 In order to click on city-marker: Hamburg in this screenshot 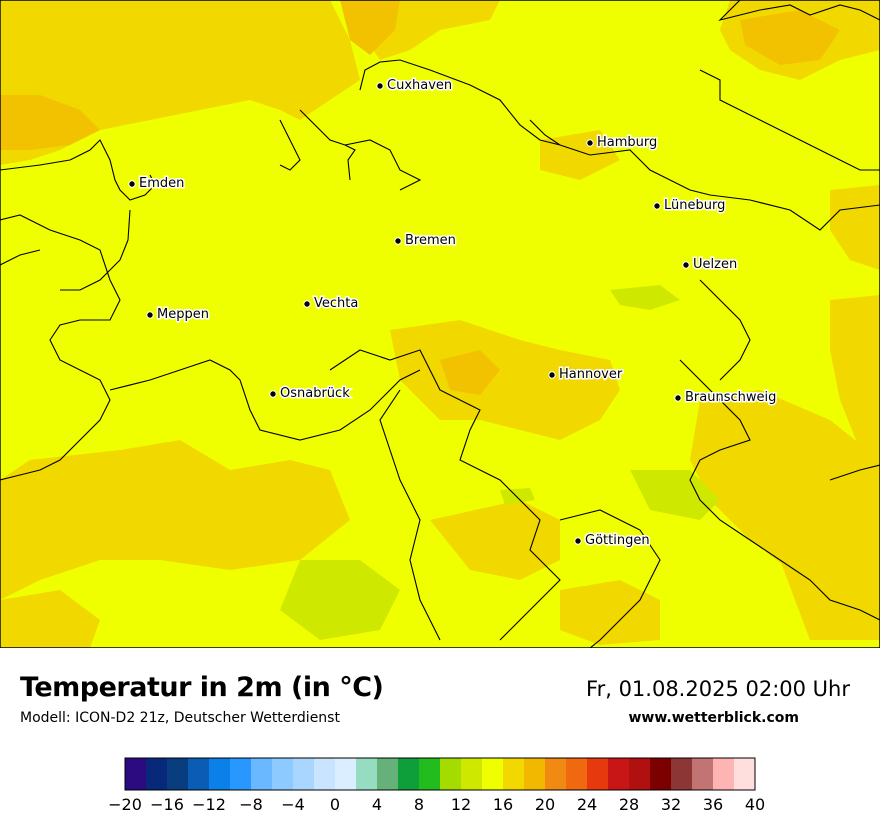, I will do `click(622, 143)`.